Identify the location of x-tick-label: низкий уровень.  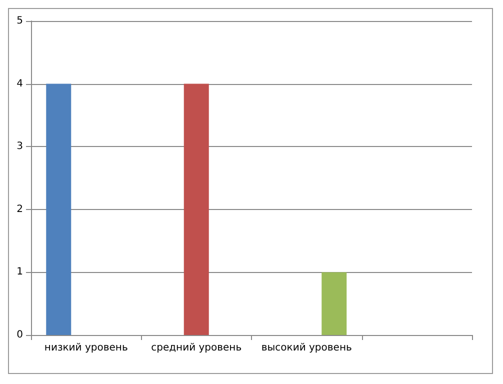
(86, 348).